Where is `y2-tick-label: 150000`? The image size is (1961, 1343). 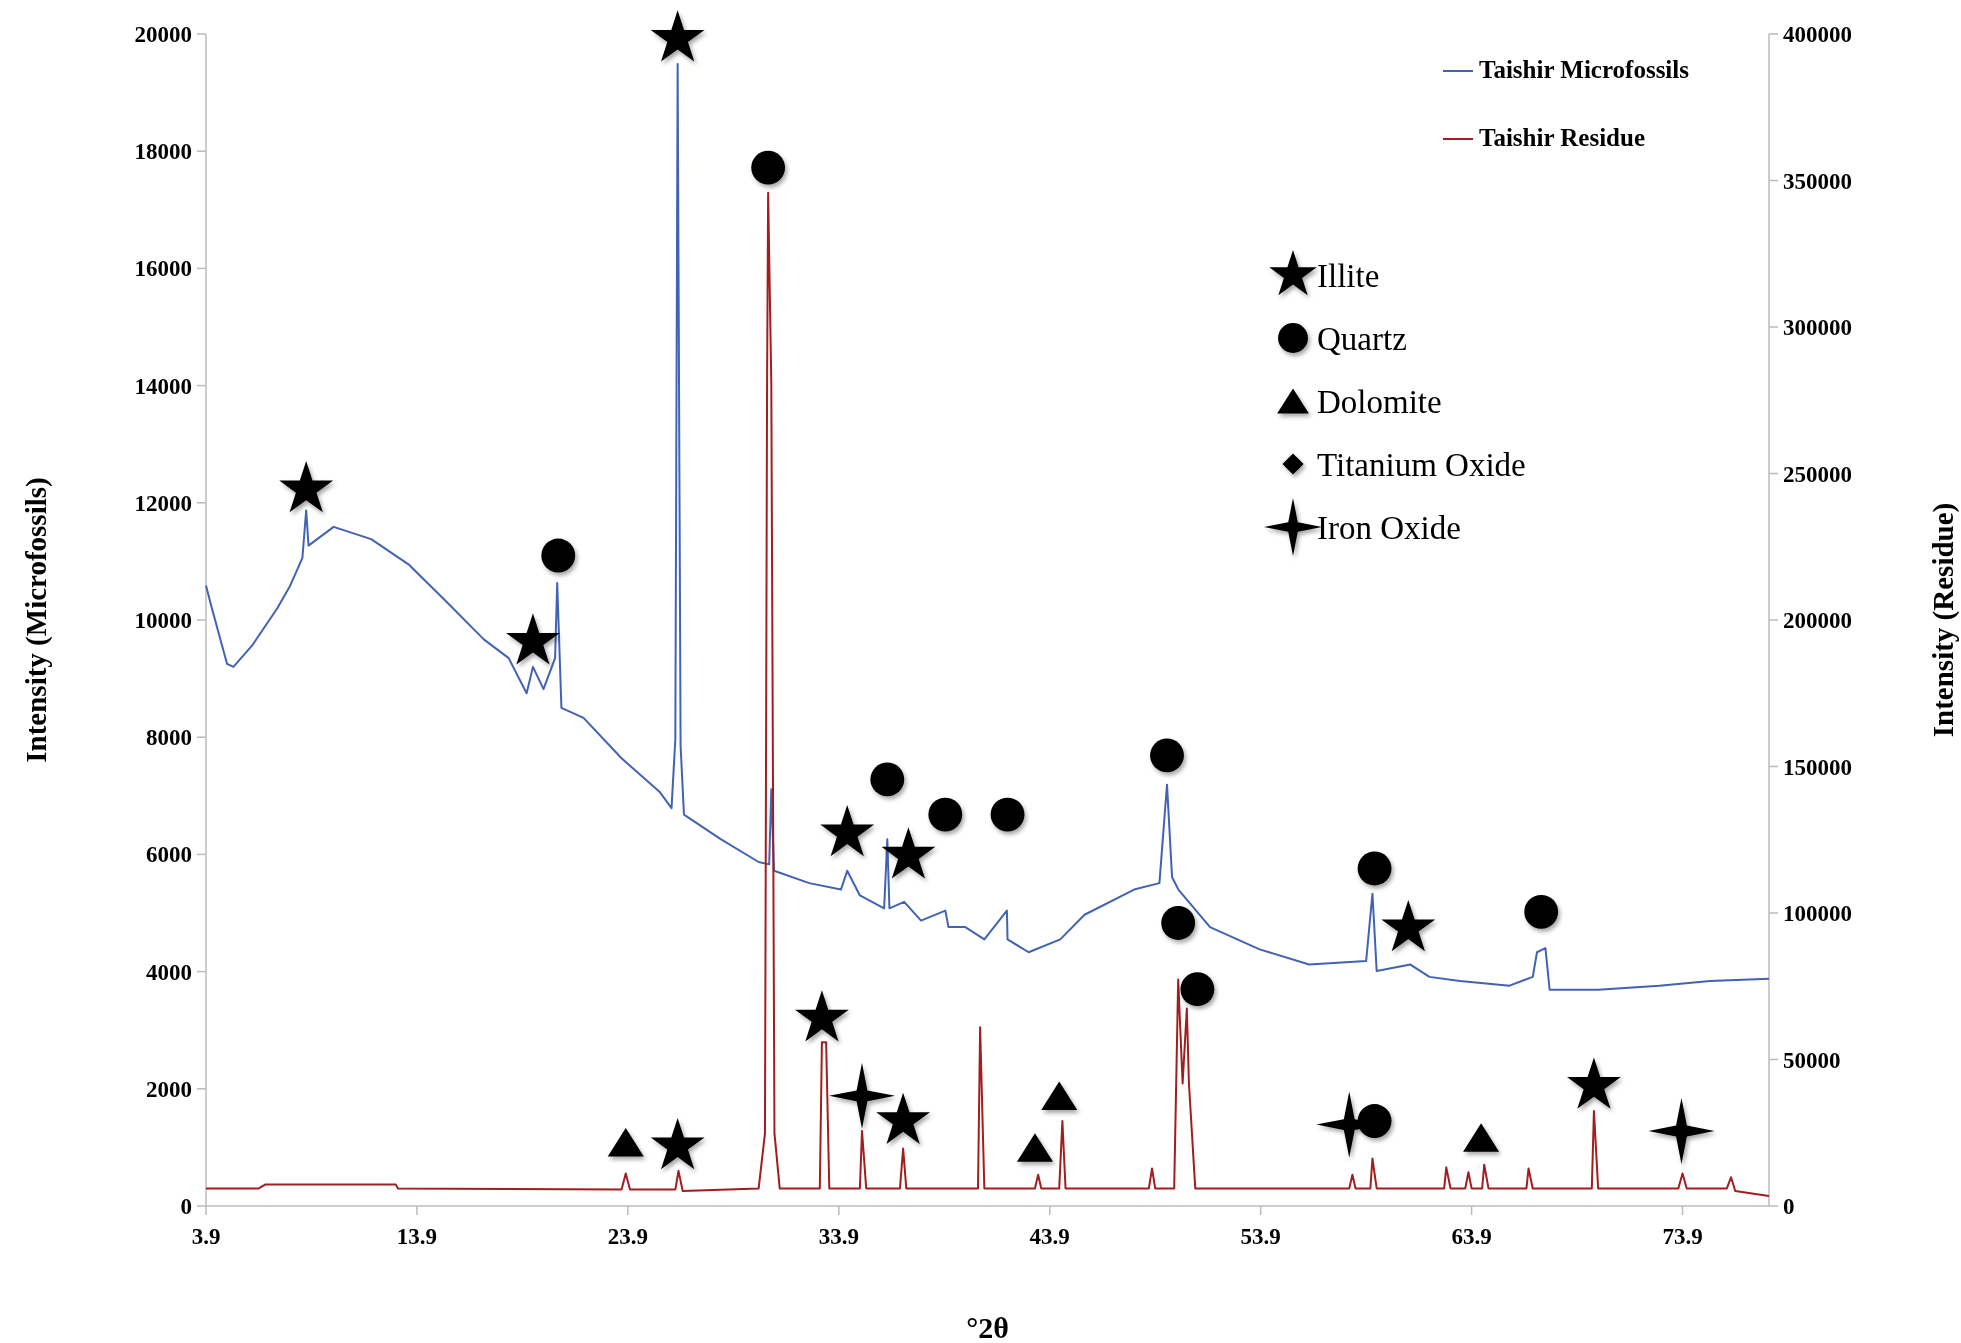 y2-tick-label: 150000 is located at coordinates (1817, 767).